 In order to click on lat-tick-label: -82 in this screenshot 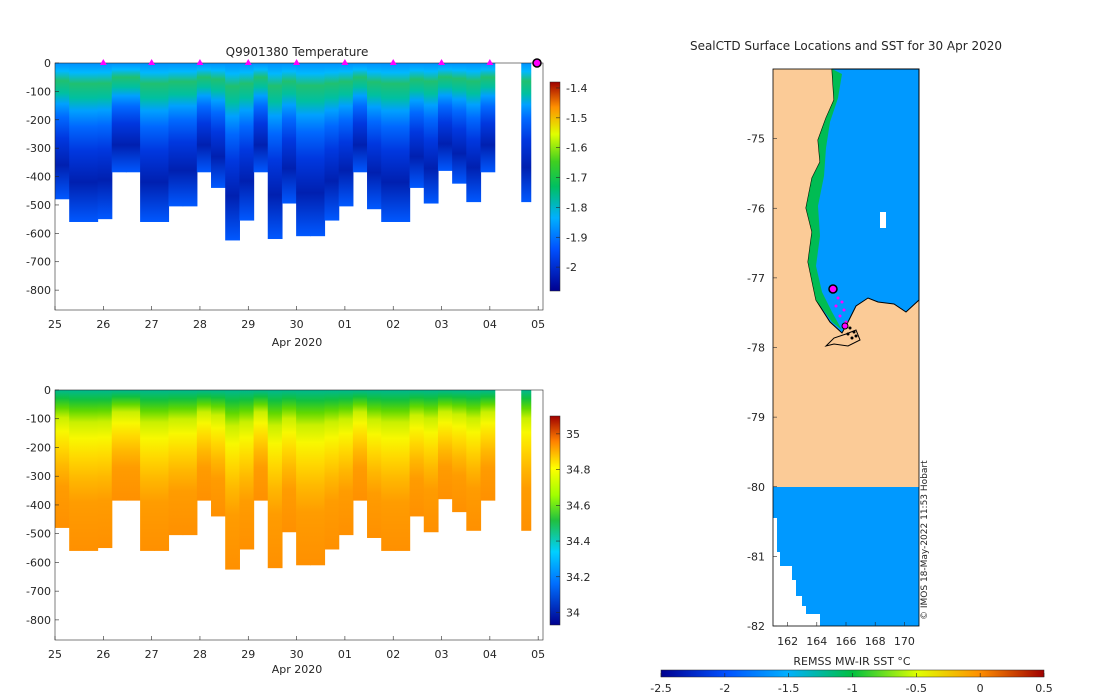, I will do `click(756, 626)`.